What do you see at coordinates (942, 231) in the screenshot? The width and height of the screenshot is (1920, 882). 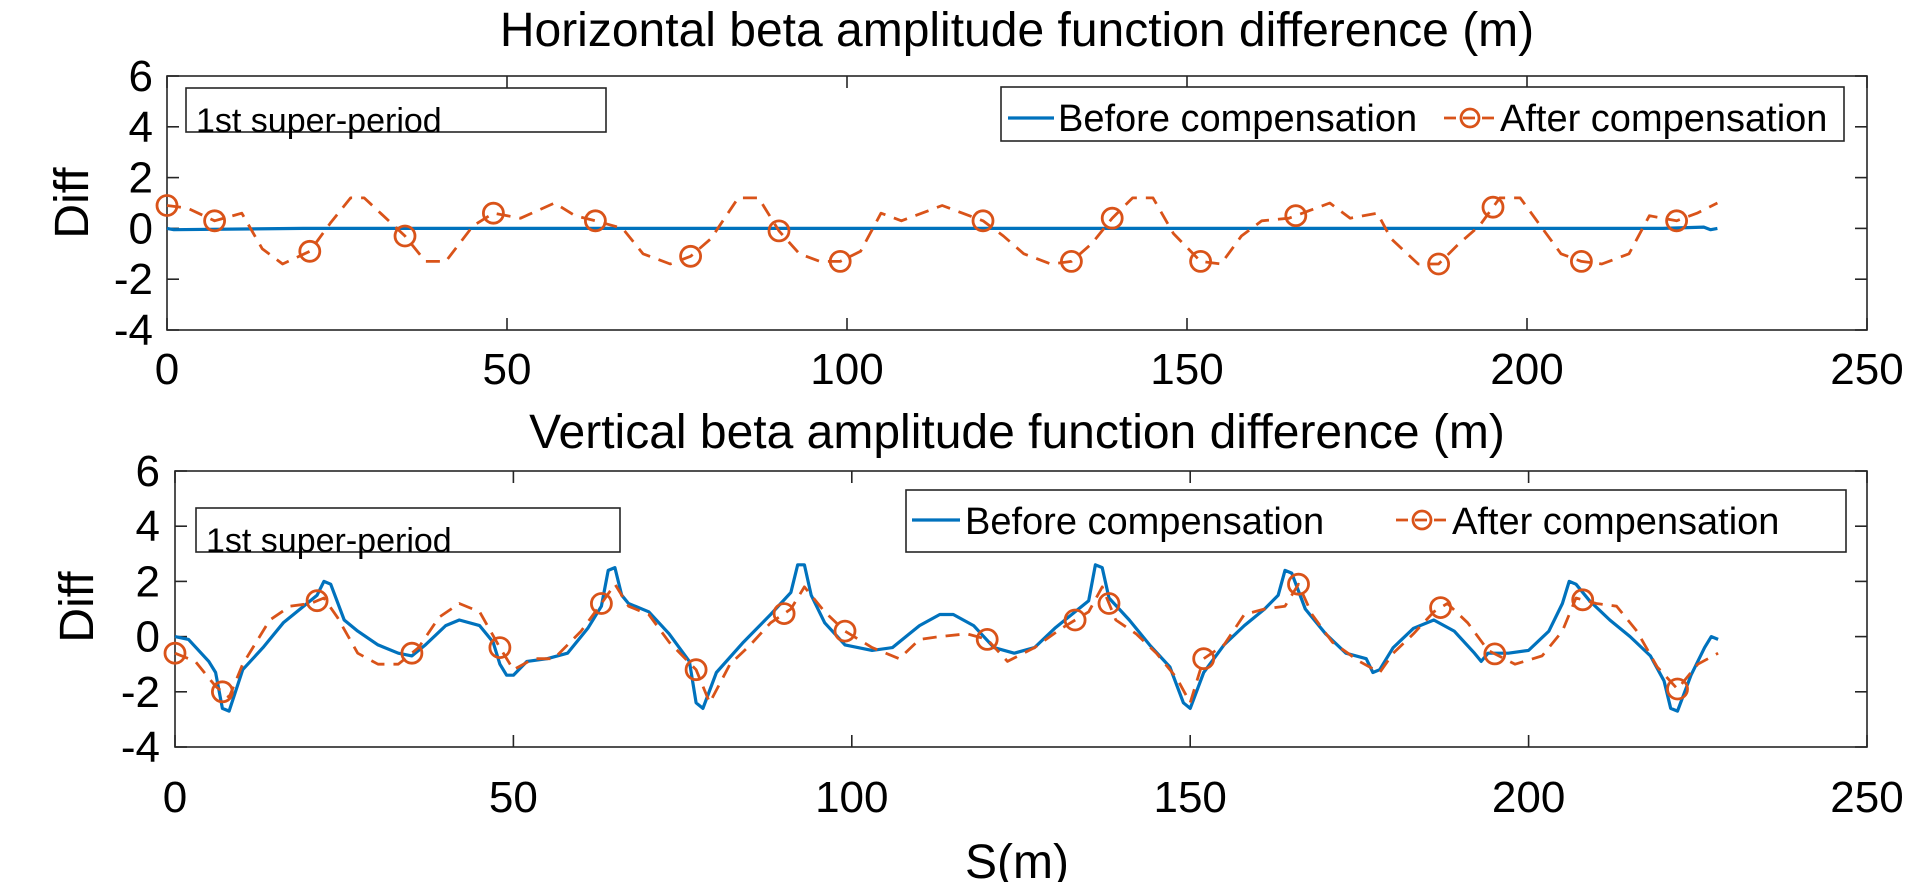 I see `series-line-after-compensation` at bounding box center [942, 231].